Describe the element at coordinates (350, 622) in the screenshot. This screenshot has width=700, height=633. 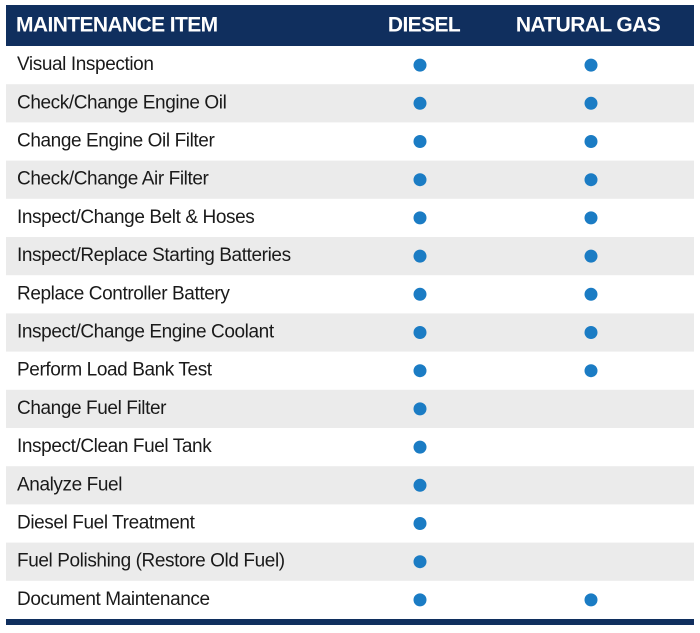
I see `bottom-bar` at that location.